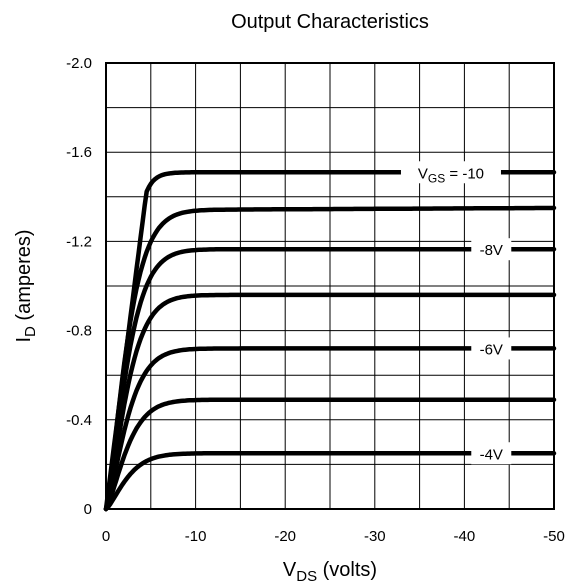 The width and height of the screenshot is (572, 581). I want to click on curve-label-rest: -8V, so click(491, 250).